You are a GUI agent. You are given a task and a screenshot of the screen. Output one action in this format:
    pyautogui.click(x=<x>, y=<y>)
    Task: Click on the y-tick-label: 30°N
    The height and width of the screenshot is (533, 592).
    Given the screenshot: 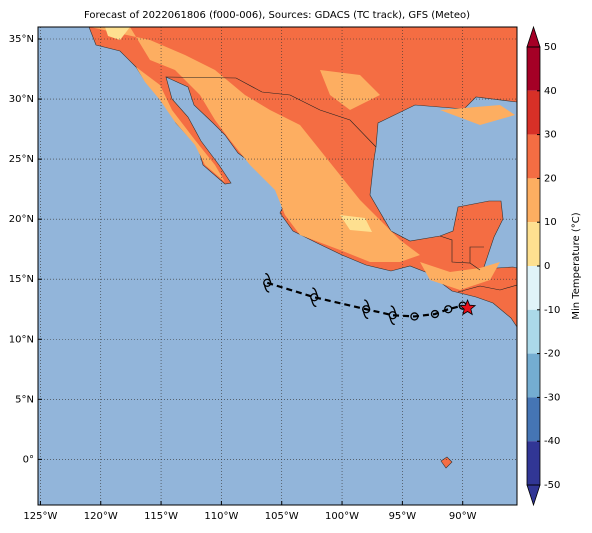 What is the action you would take?
    pyautogui.click(x=21, y=99)
    